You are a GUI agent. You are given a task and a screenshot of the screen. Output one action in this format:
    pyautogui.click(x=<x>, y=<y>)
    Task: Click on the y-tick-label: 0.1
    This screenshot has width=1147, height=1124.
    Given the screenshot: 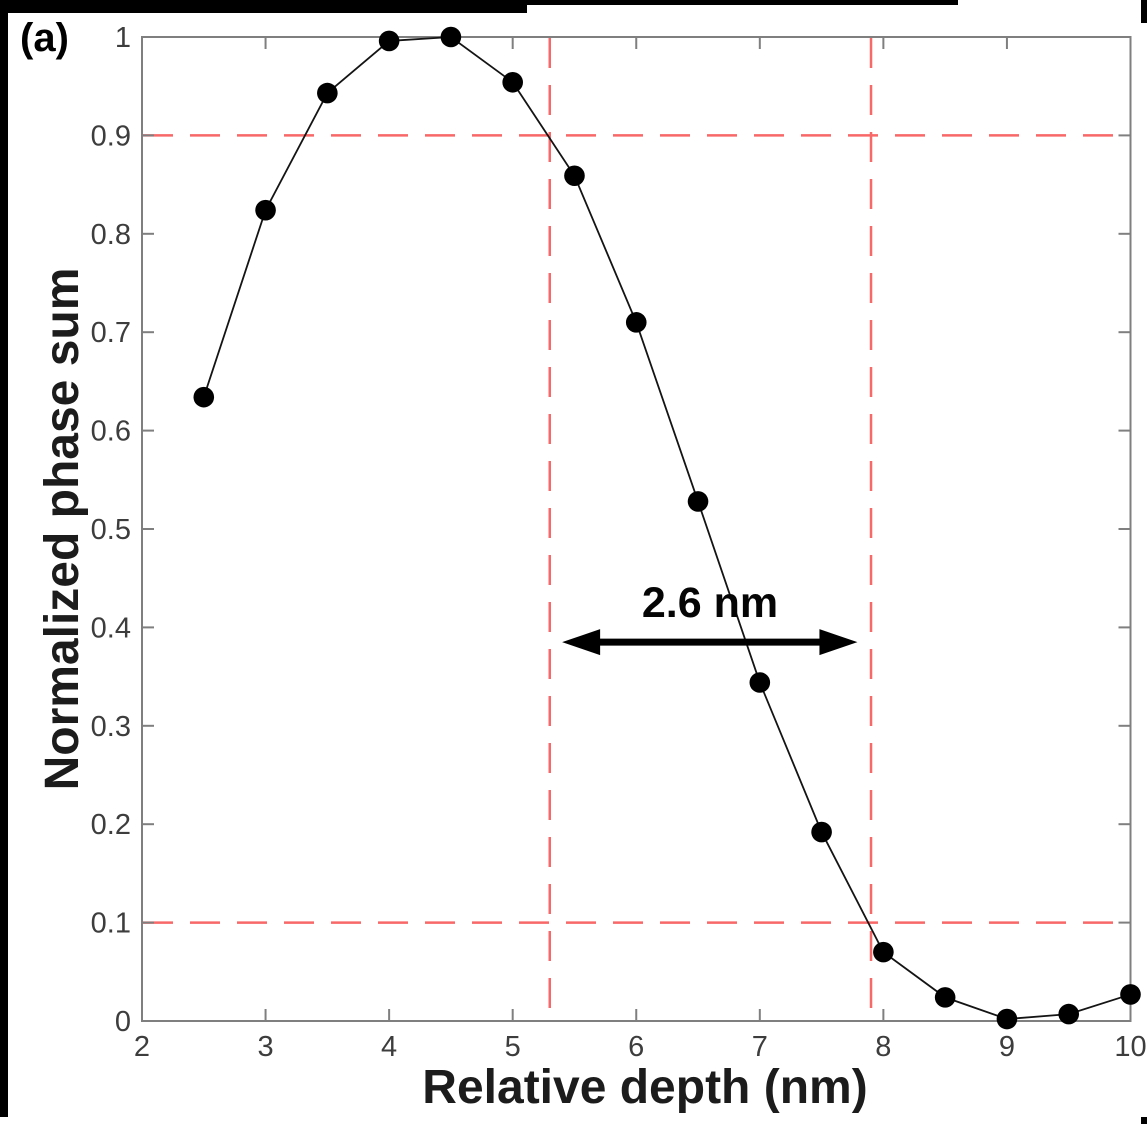 What is the action you would take?
    pyautogui.click(x=111, y=924)
    